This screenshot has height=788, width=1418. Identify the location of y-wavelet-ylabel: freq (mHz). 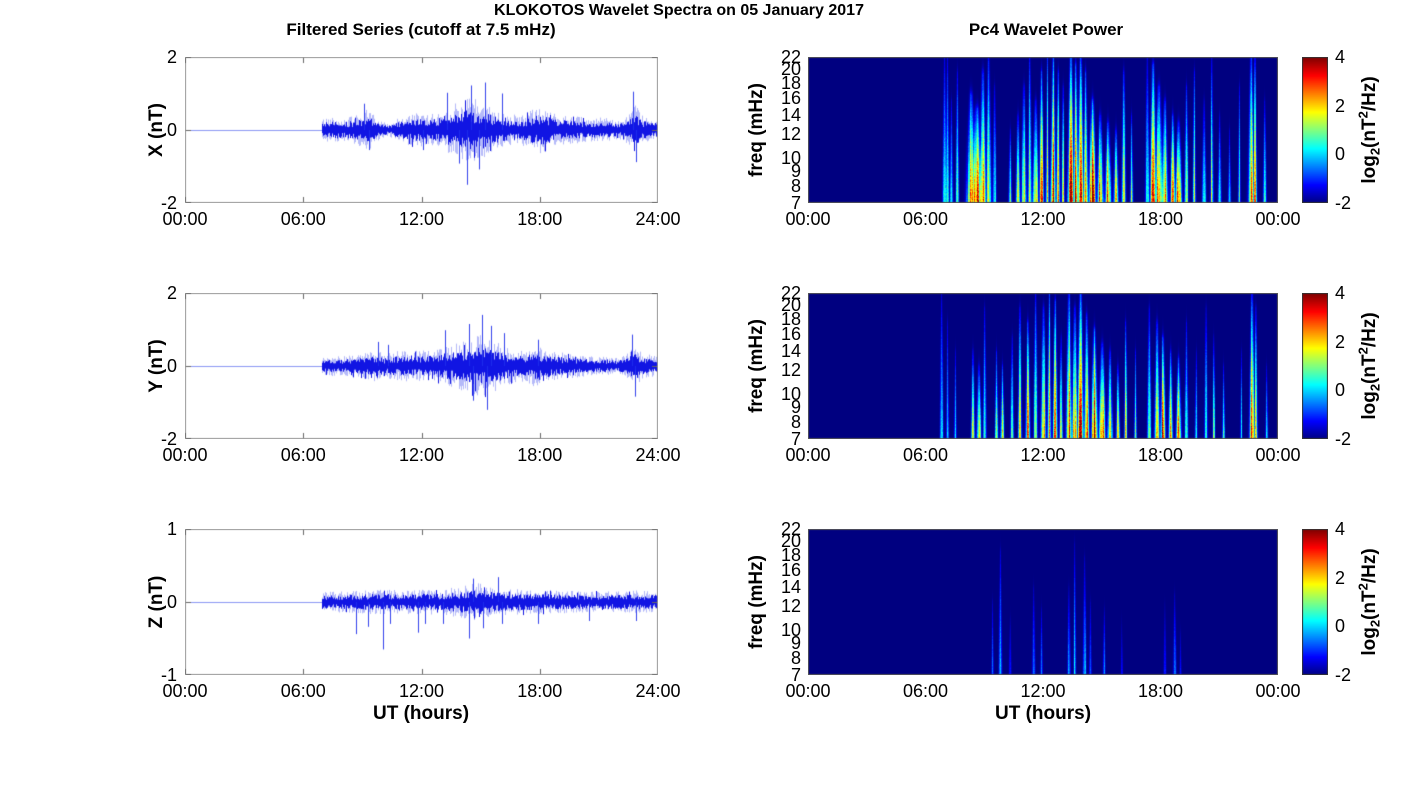
(756, 366).